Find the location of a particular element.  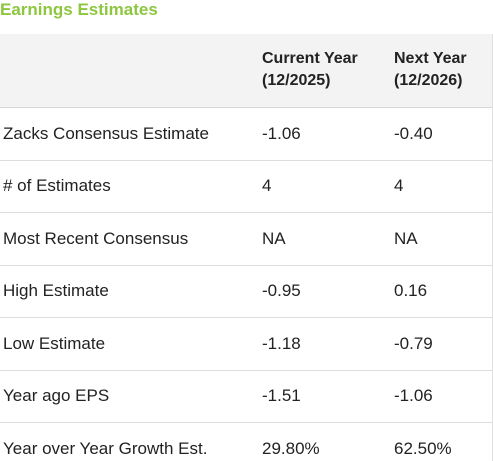

row-label: Most Recent Consensus is located at coordinates (96, 238).